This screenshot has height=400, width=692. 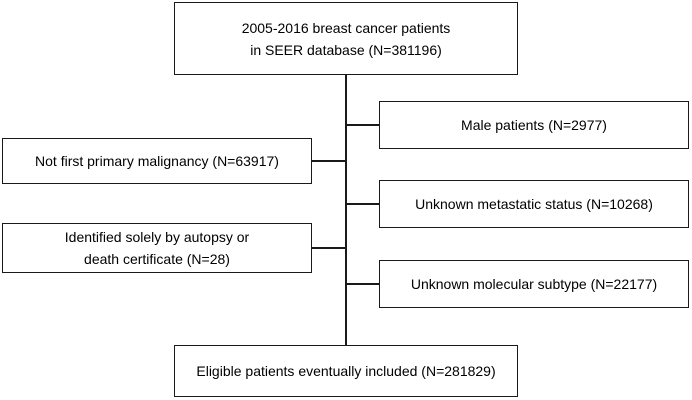 What do you see at coordinates (362, 204) in the screenshot?
I see `connector-metastatic` at bounding box center [362, 204].